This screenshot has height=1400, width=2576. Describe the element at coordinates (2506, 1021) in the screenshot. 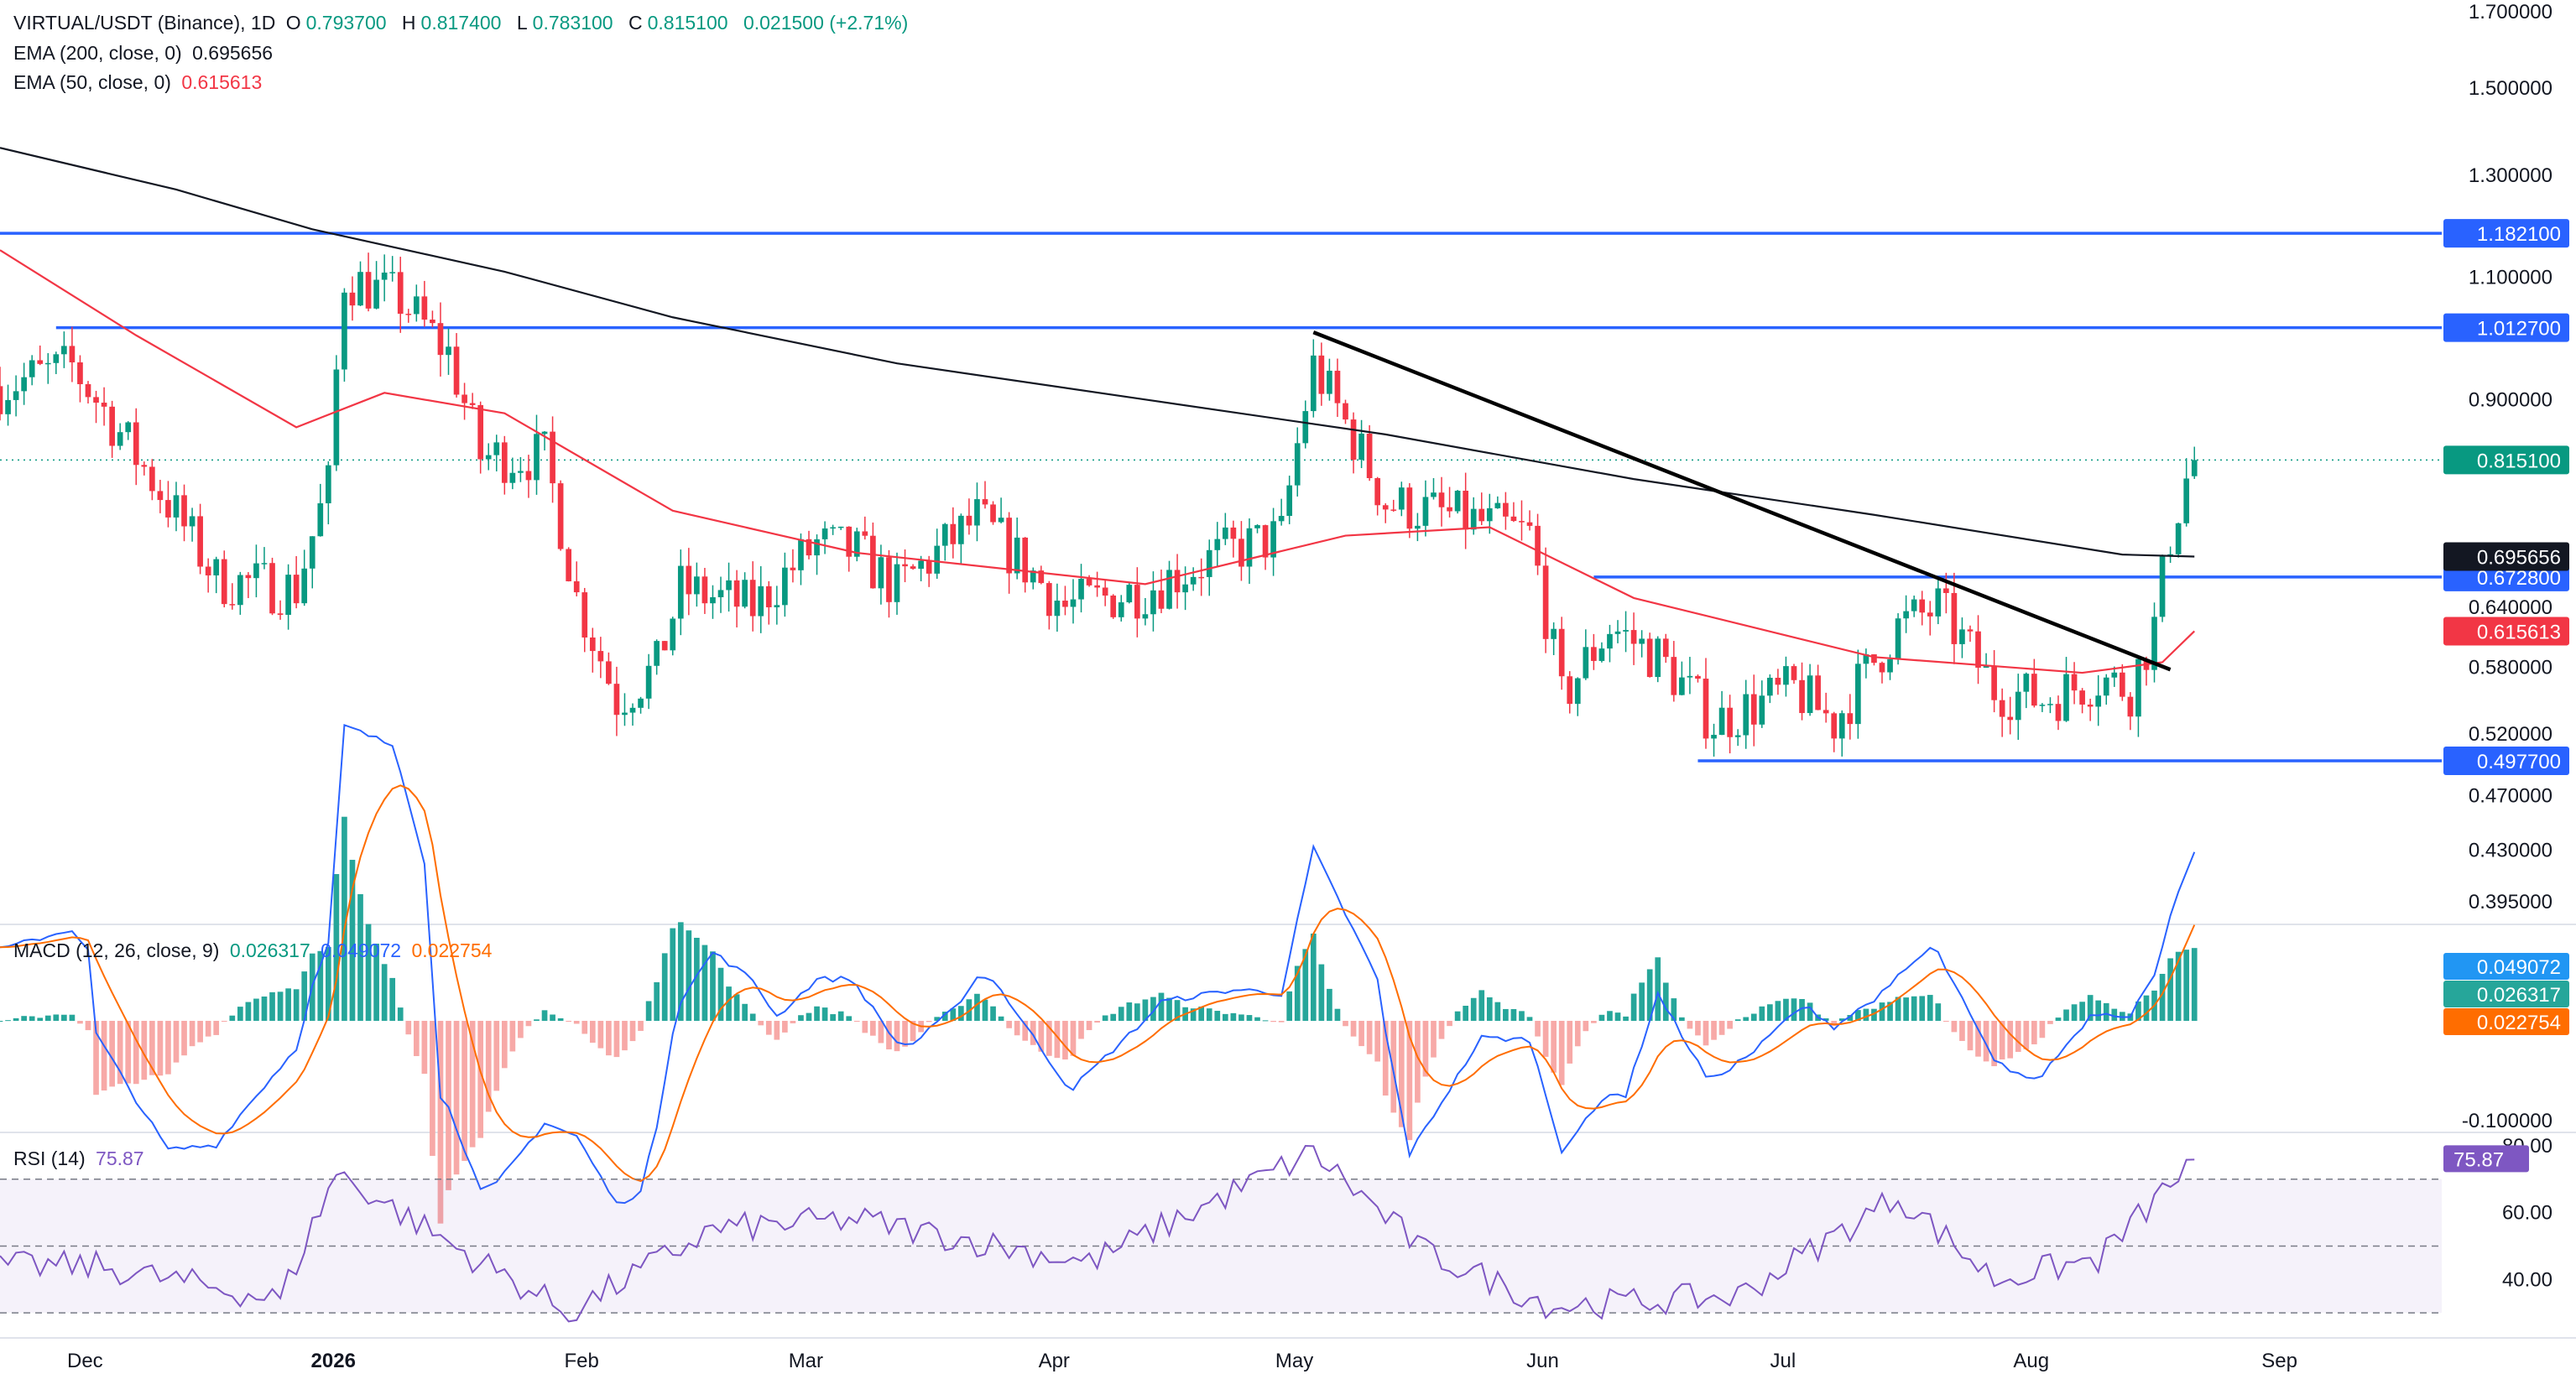

I see `macd-price-tag-bg` at that location.